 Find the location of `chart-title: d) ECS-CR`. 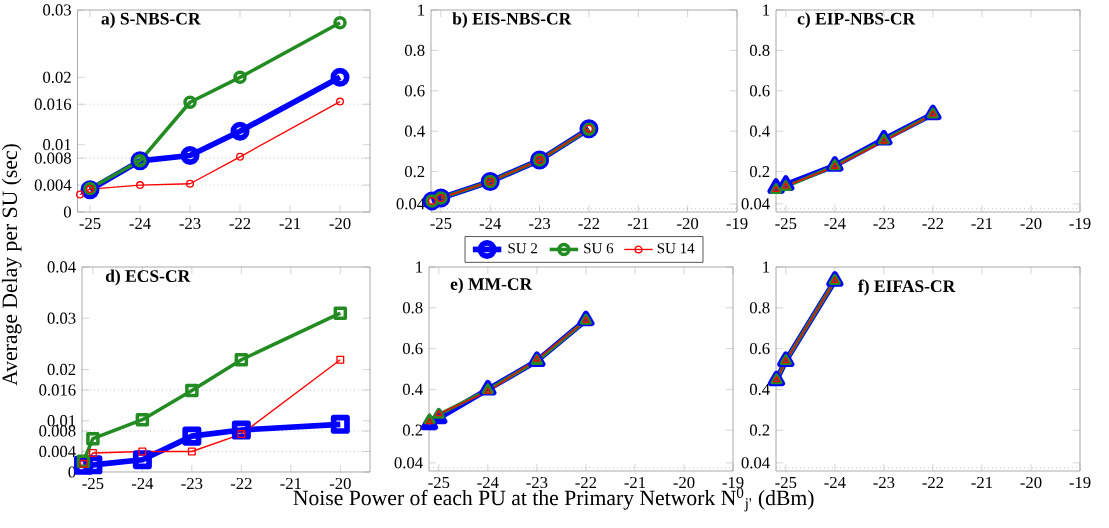

chart-title: d) ECS-CR is located at coordinates (148, 277).